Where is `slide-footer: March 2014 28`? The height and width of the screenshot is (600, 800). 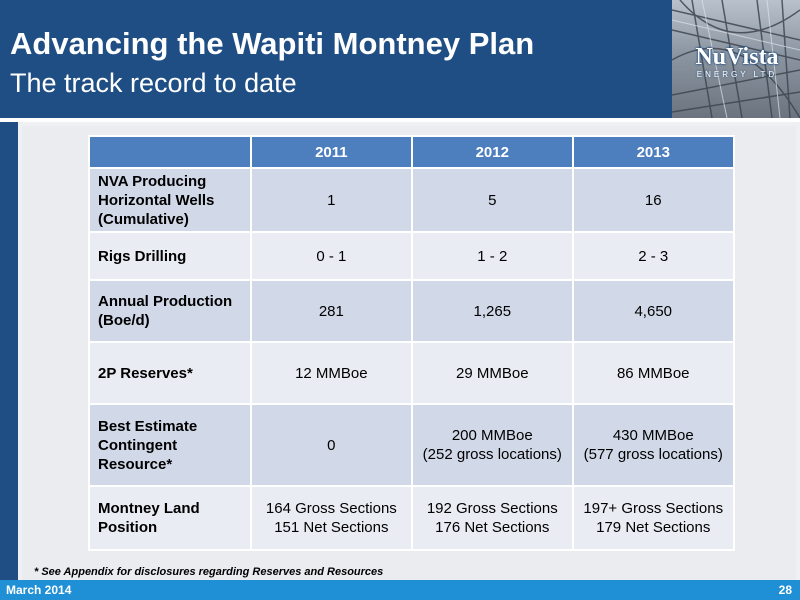 slide-footer: March 2014 28 is located at coordinates (400, 590).